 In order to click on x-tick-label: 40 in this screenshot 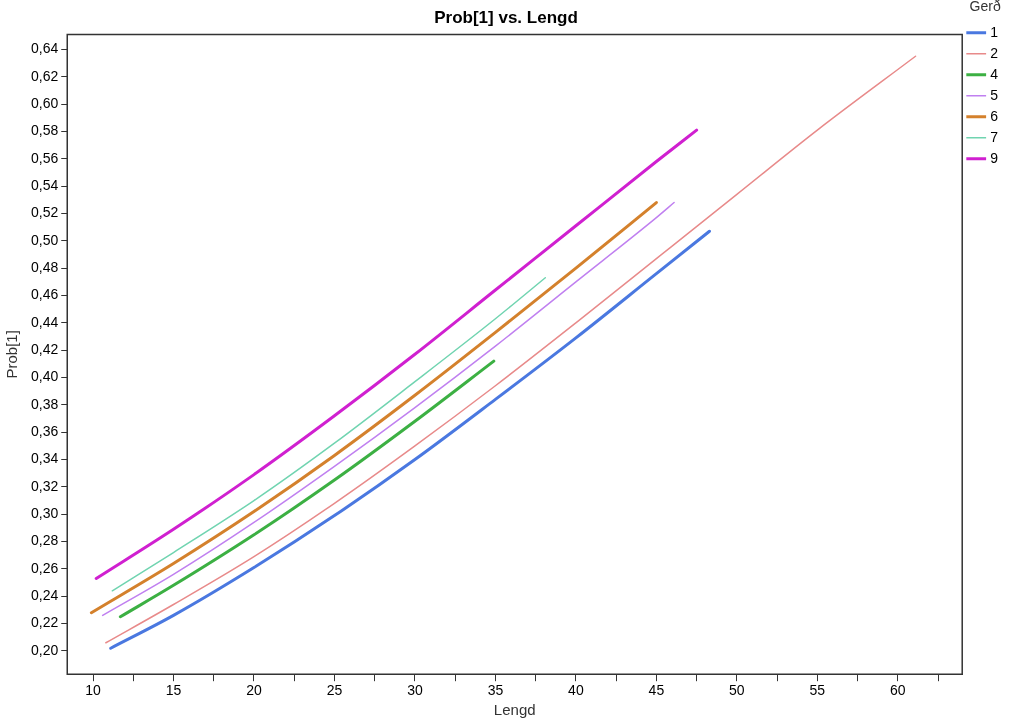, I will do `click(576, 690)`.